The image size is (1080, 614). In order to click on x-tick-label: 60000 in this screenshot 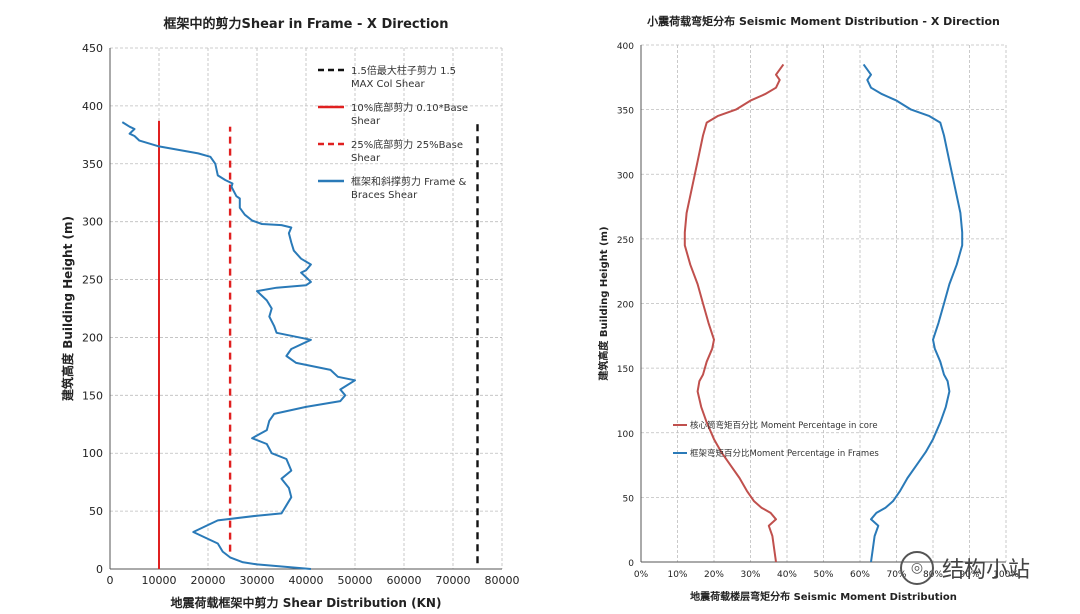, I will do `click(404, 580)`.